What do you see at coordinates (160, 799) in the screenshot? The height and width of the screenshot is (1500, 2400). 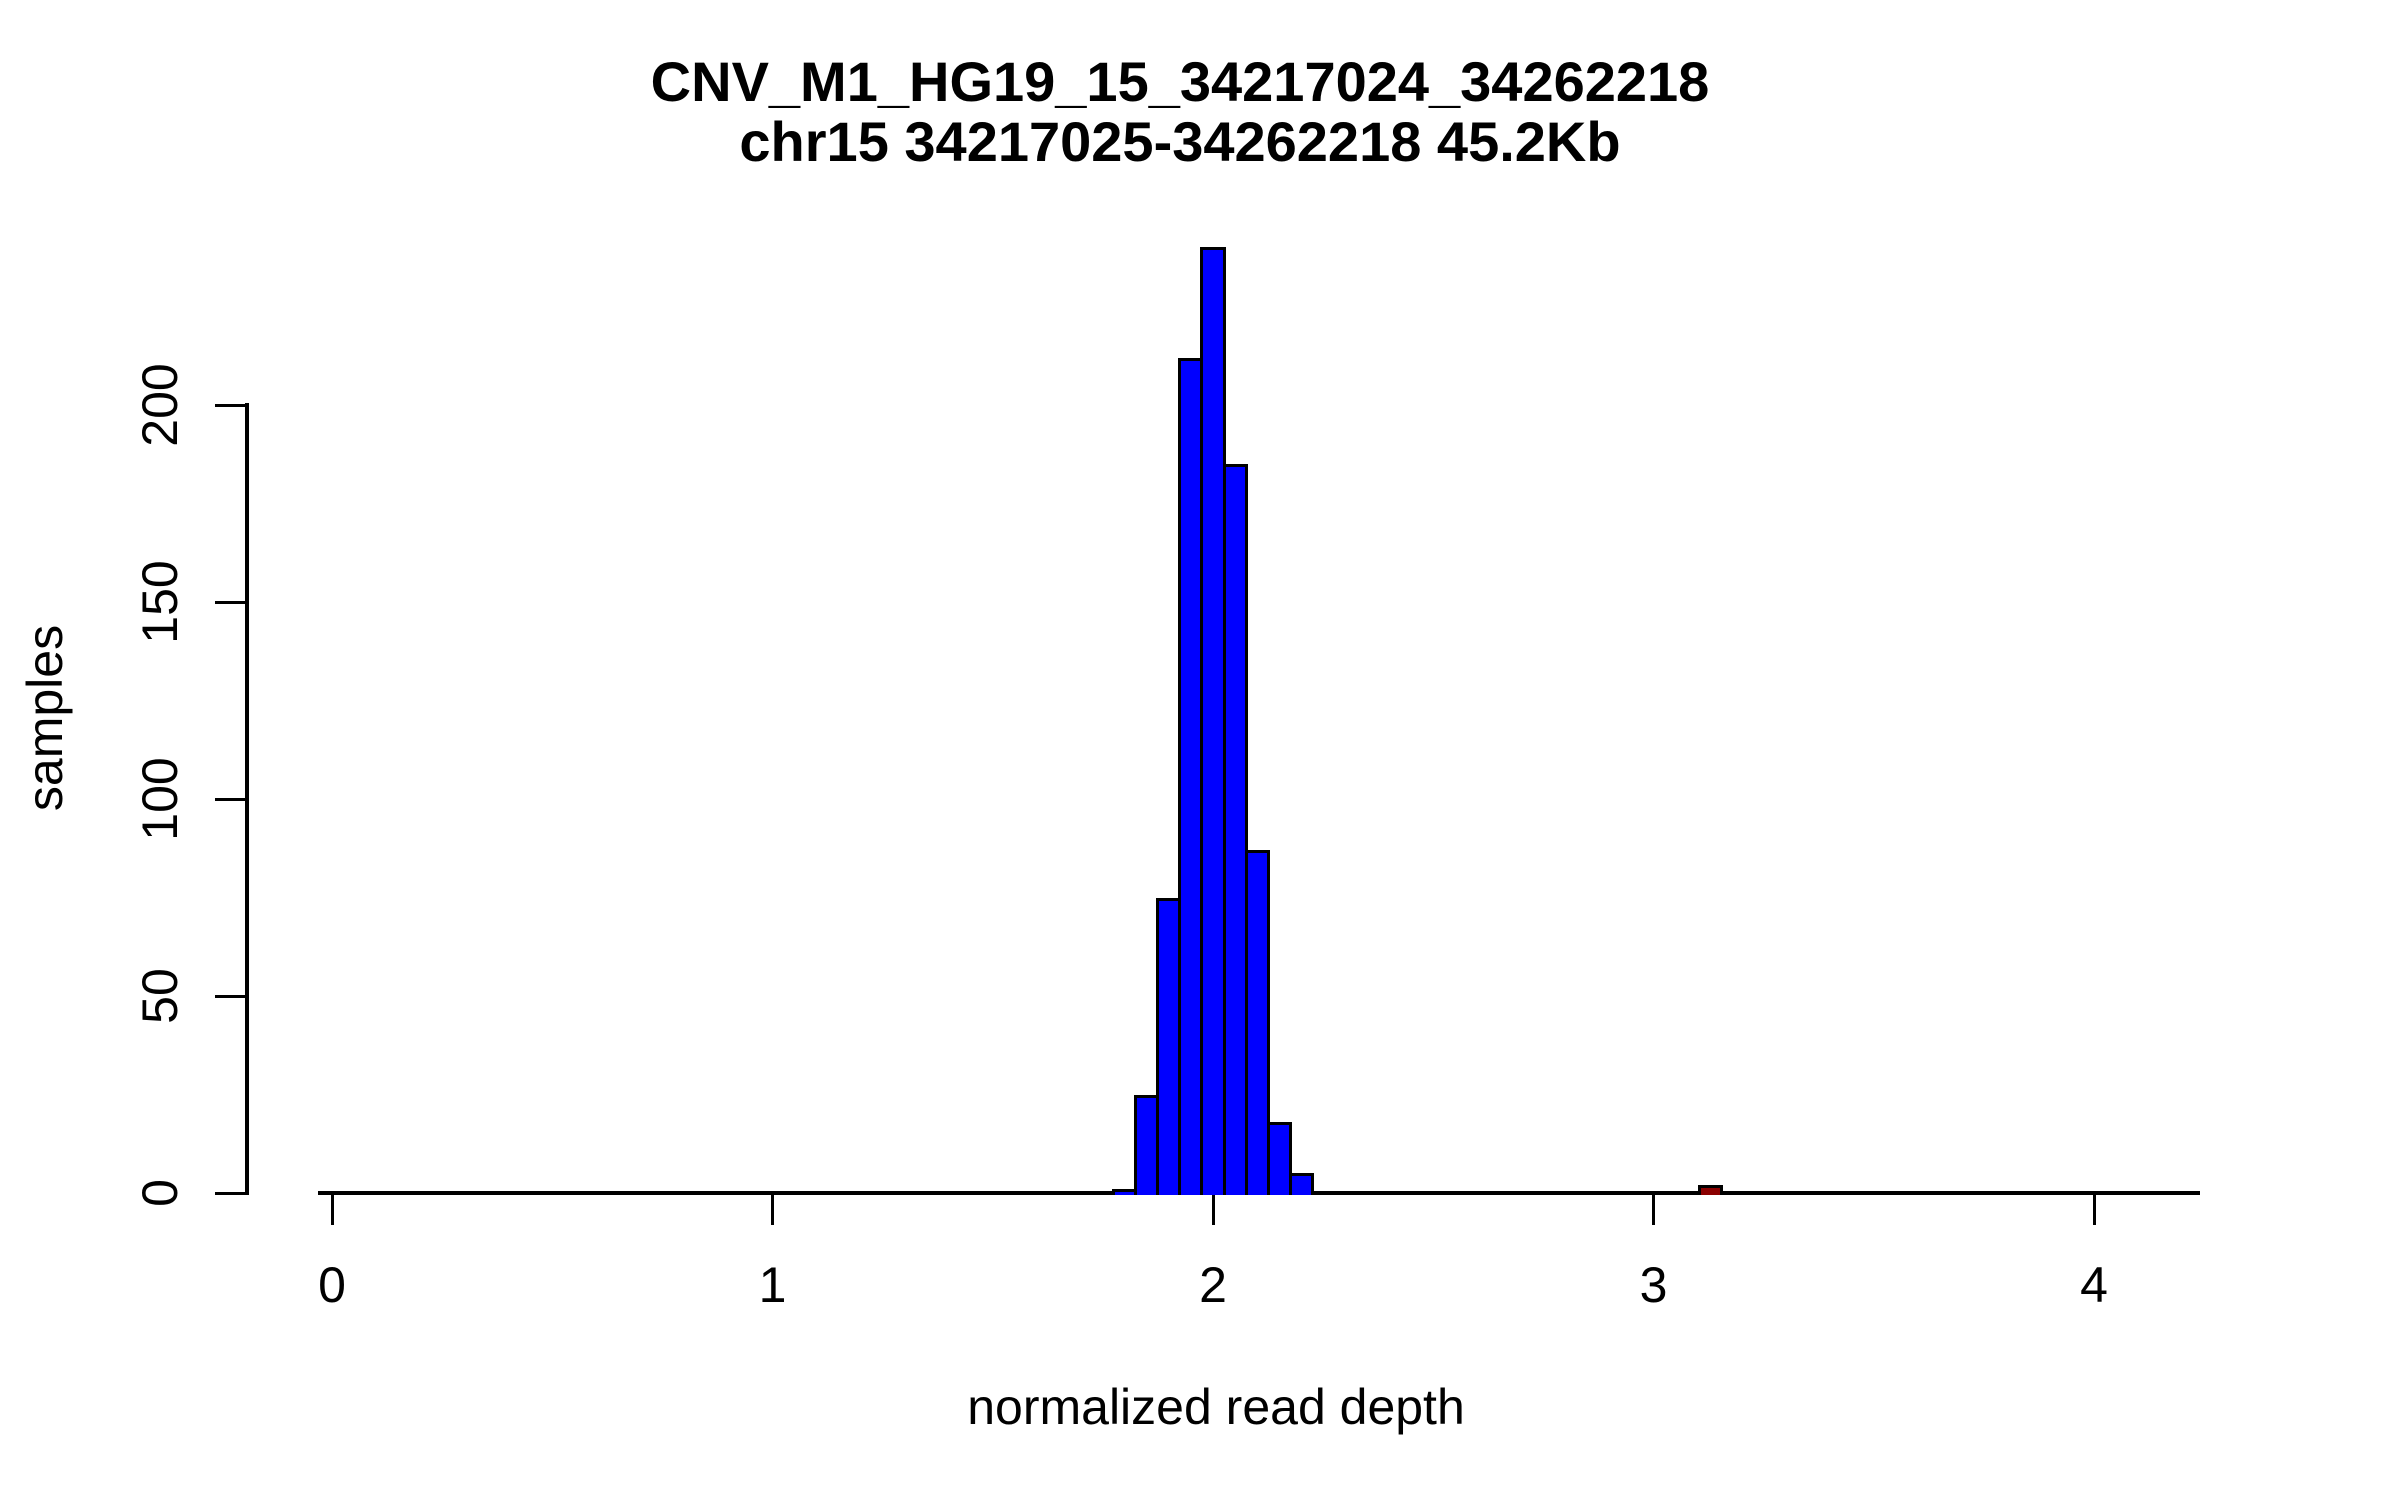 I see `y-axis-tick-label: 100` at bounding box center [160, 799].